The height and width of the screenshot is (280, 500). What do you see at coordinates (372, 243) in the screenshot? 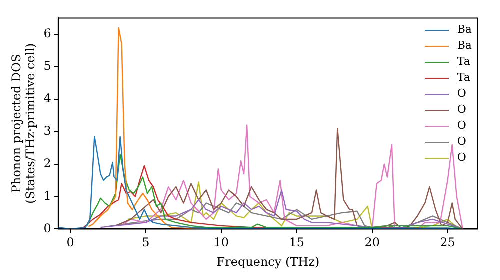
I see `x-tick-label: 20` at bounding box center [372, 243].